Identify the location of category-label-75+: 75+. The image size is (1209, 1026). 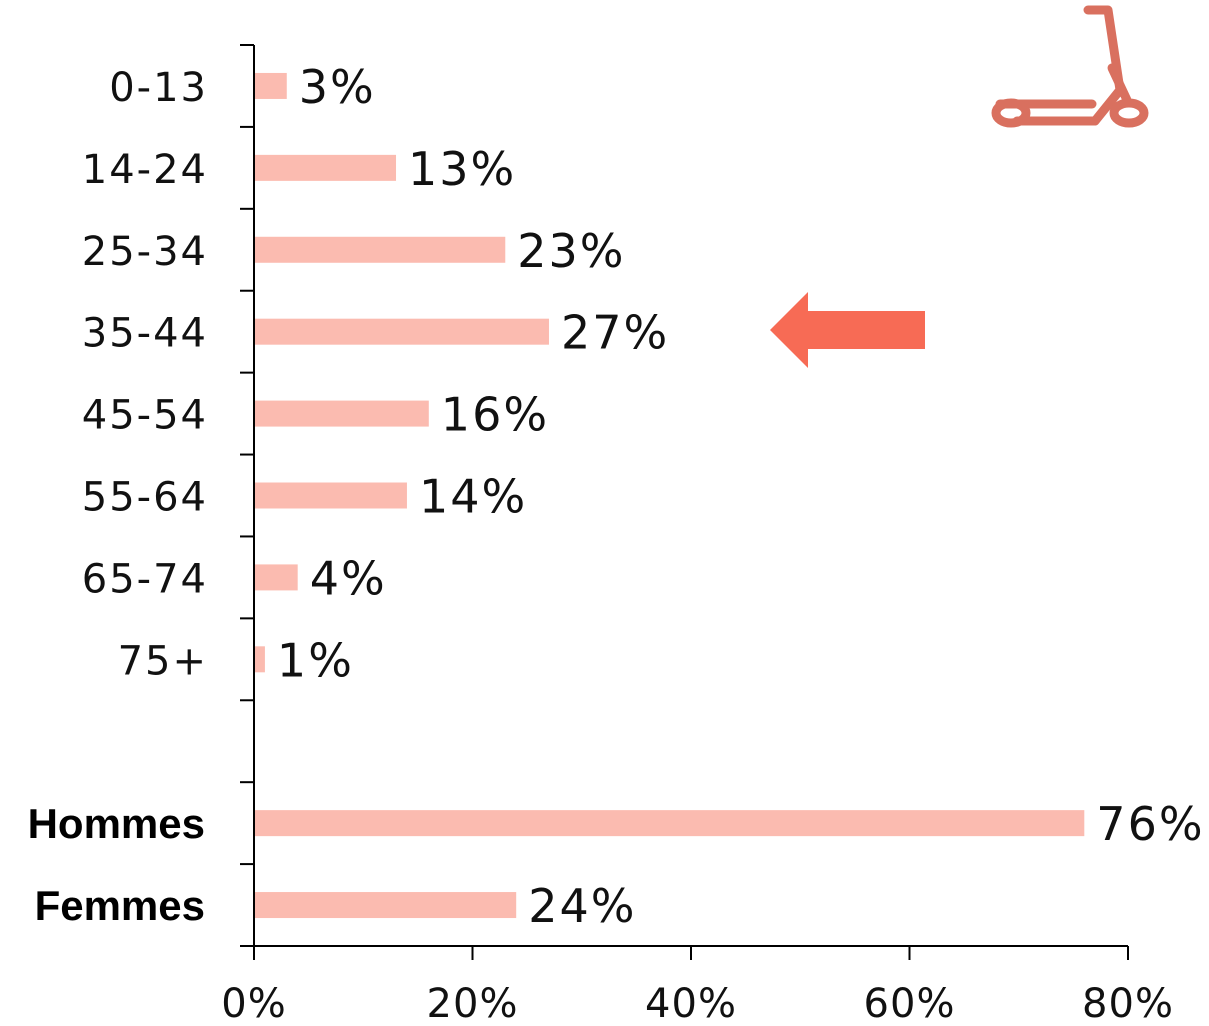
(163, 661).